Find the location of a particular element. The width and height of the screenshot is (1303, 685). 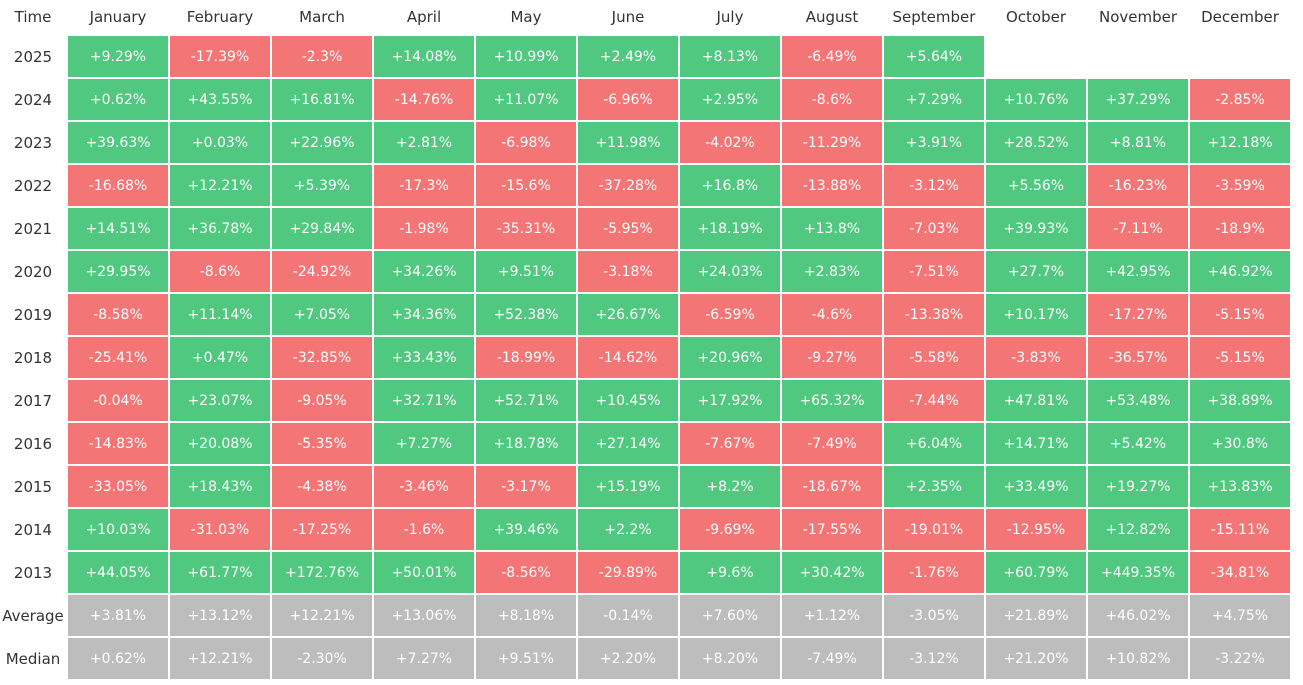

return-cell: +30.8% is located at coordinates (1240, 443).